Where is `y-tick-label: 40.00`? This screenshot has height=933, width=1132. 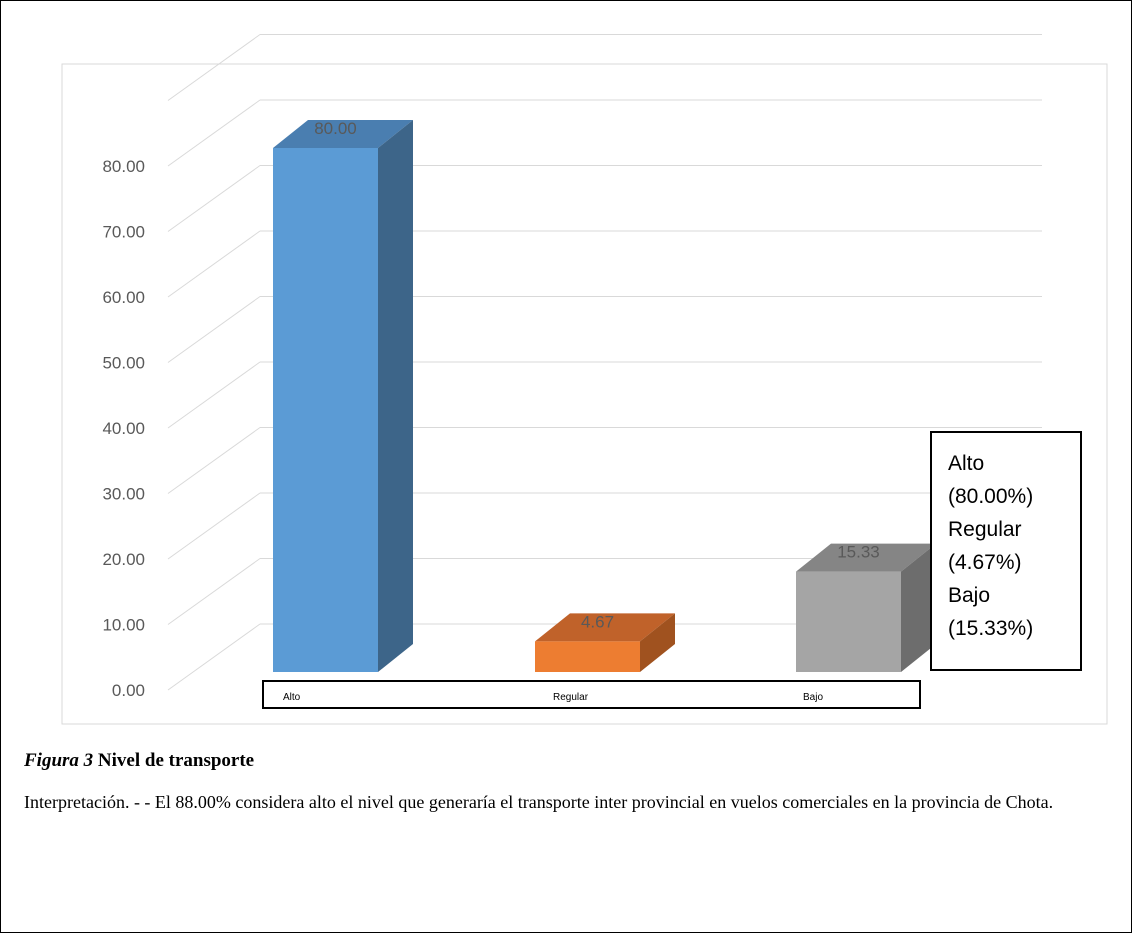 y-tick-label: 40.00 is located at coordinates (123, 428).